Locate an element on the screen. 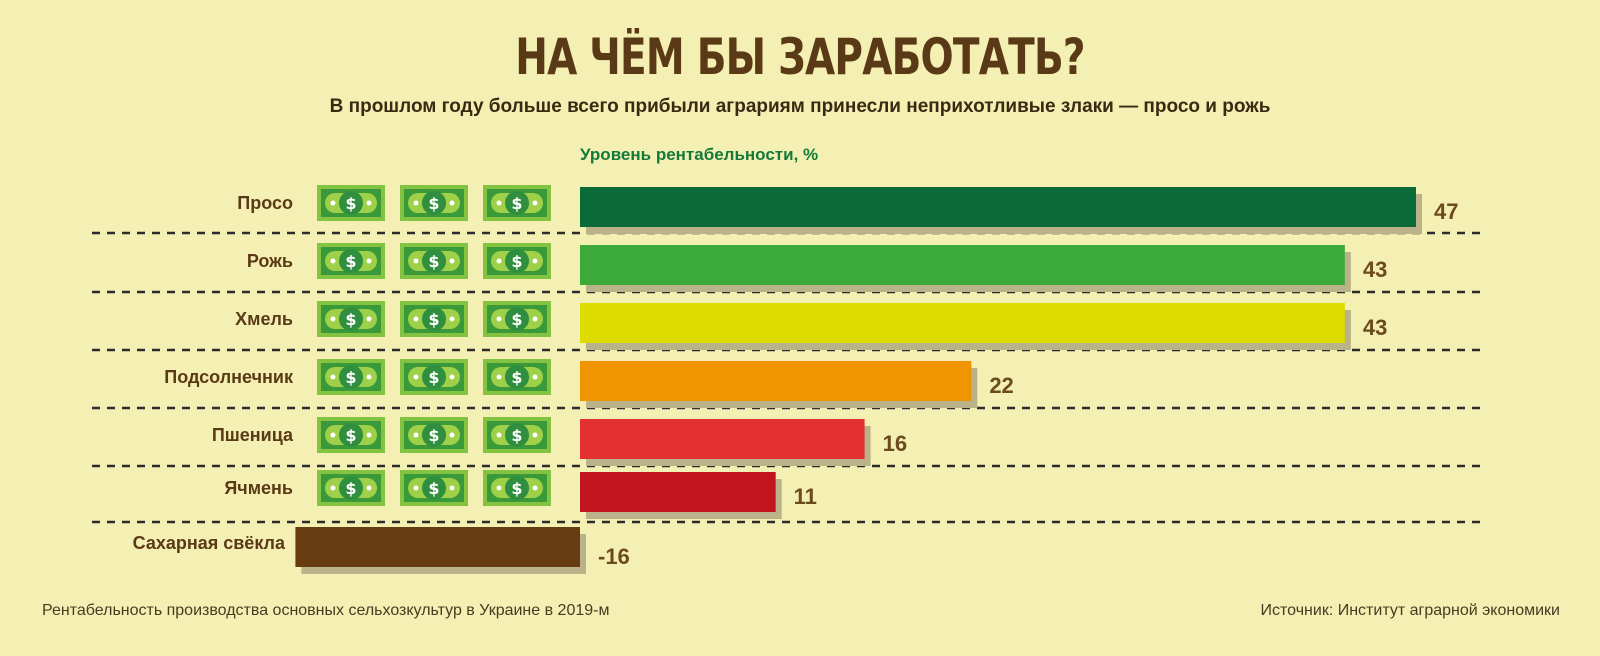 The width and height of the screenshot is (1600, 656). data-label: 47 is located at coordinates (1446, 211).